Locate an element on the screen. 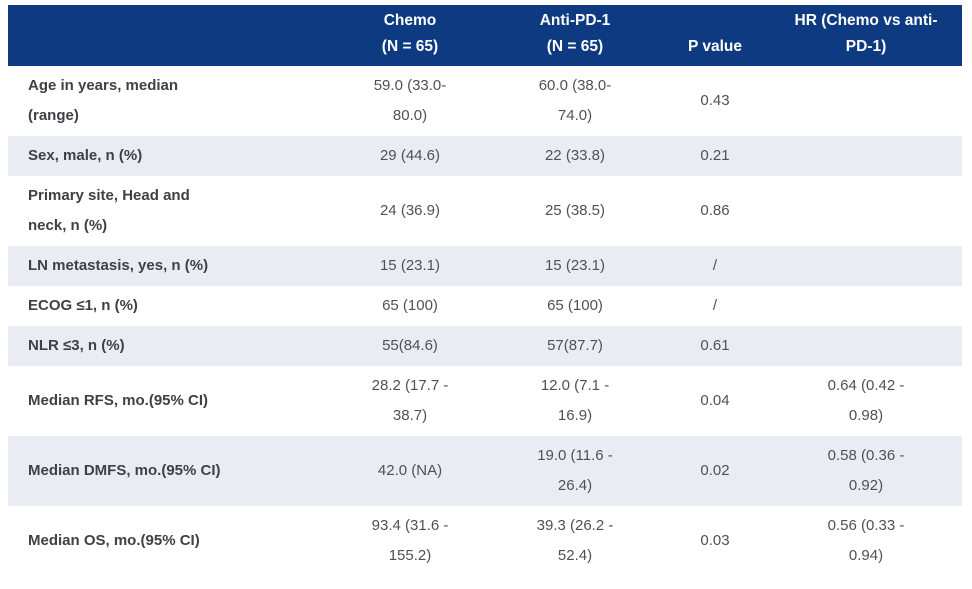 This screenshot has height=589, width=972. p-value: 0.43 is located at coordinates (715, 100).